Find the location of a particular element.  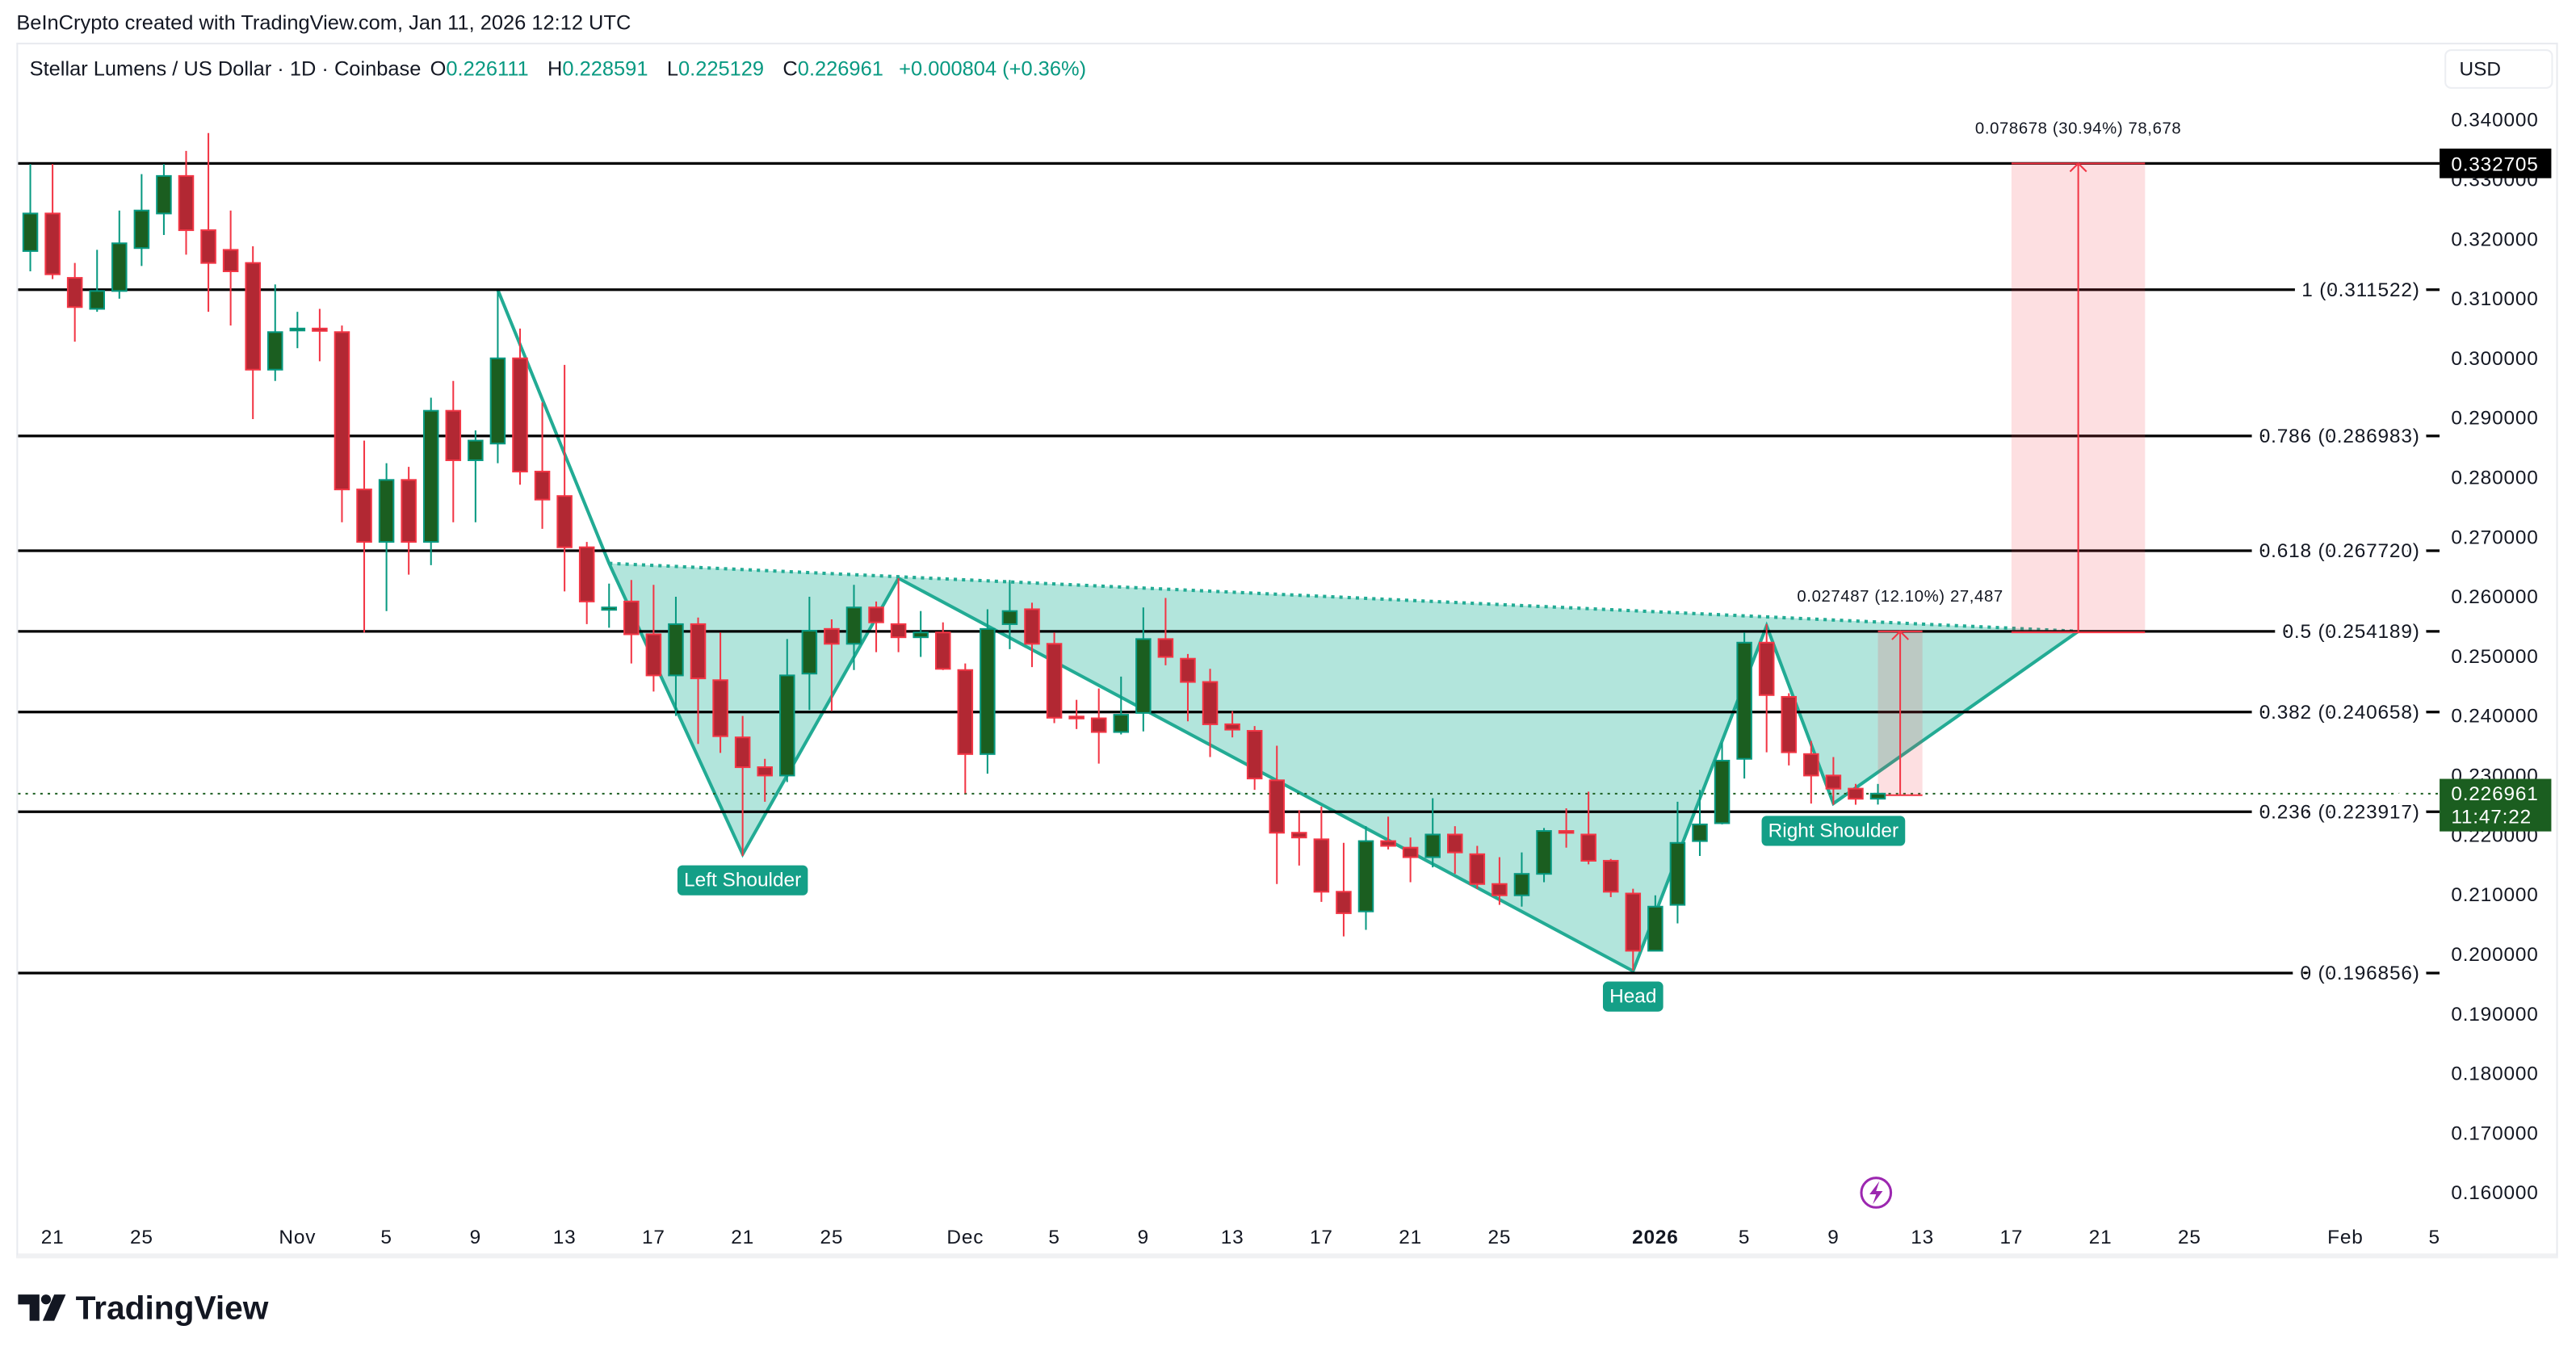

pattern-label-left-shoulder: Left Shoulder is located at coordinates (742, 881).